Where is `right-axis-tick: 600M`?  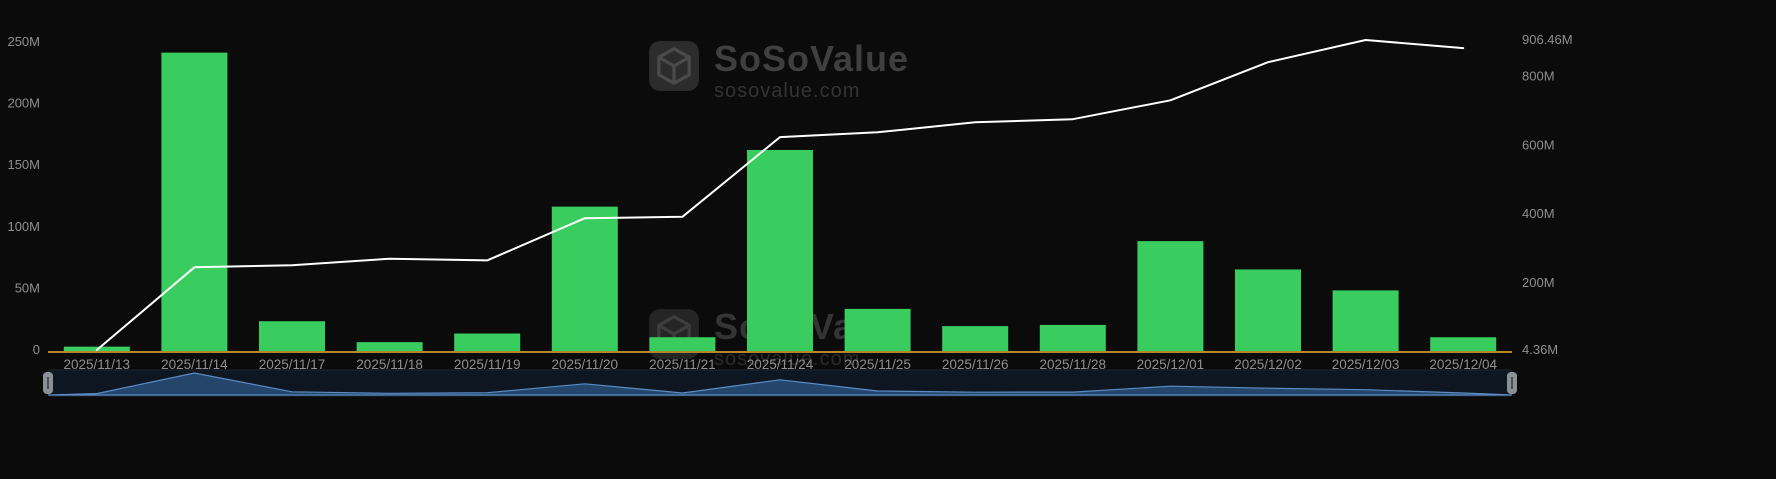
right-axis-tick: 600M is located at coordinates (1538, 144).